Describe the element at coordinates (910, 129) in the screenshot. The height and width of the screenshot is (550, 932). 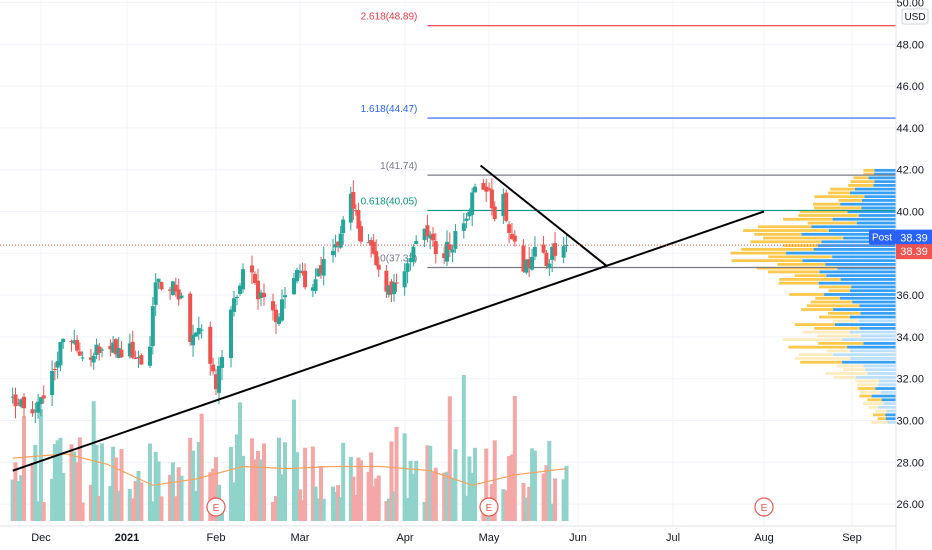
I see `price-tick-label: 44.00` at that location.